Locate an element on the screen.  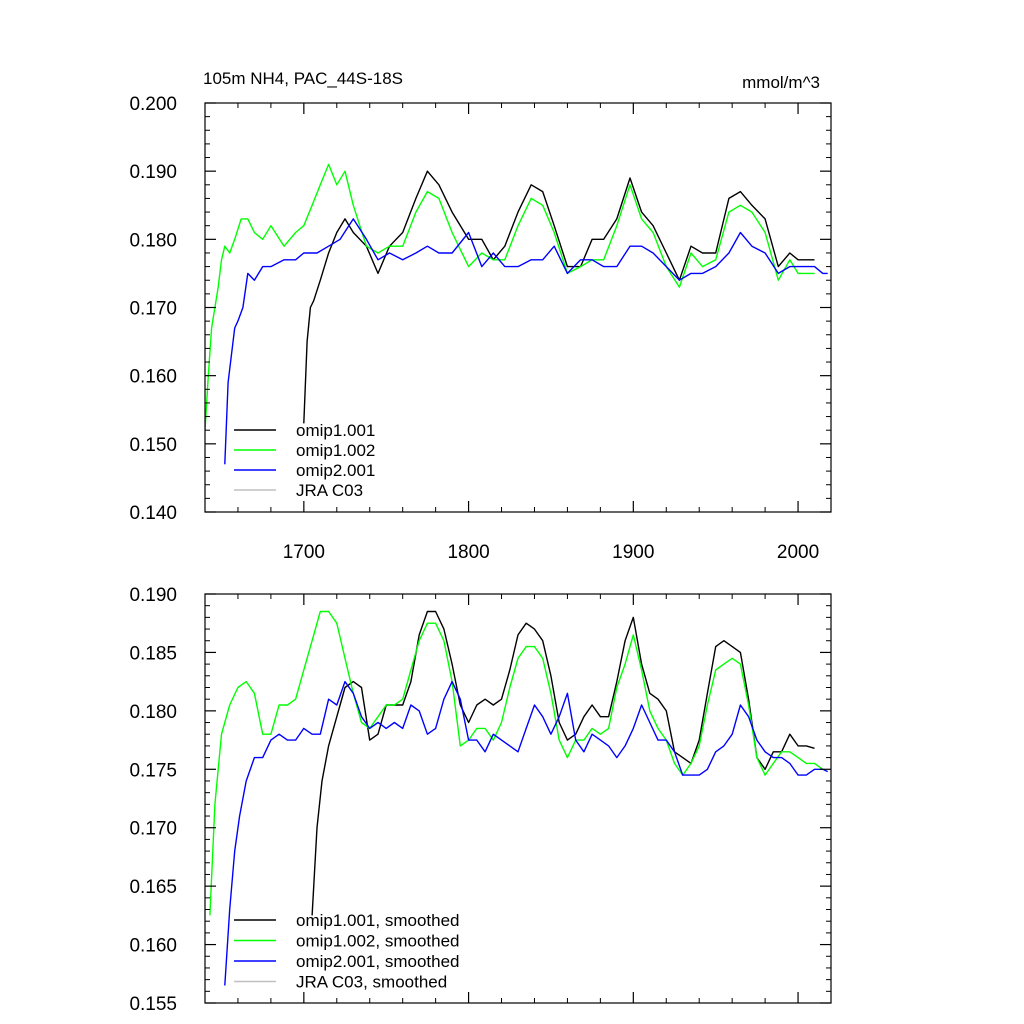
y-tick-label: 0.155 is located at coordinates (153, 1004).